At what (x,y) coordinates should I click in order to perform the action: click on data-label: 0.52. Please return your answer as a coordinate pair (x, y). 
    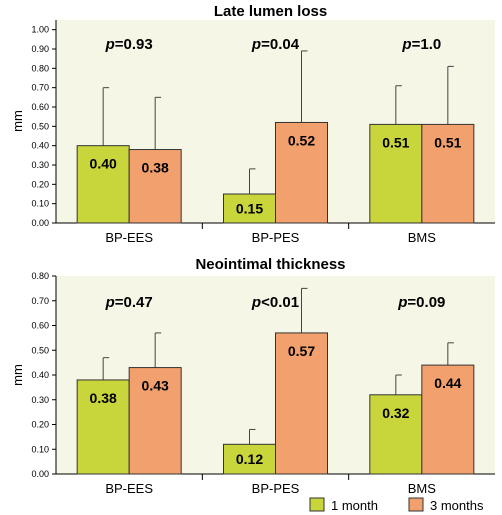
    Looking at the image, I should click on (301, 140).